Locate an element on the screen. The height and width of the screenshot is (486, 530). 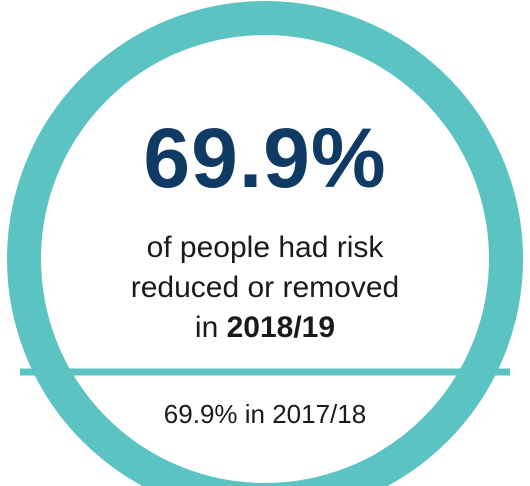
description-line-2: reduced or removed is located at coordinates (265, 287).